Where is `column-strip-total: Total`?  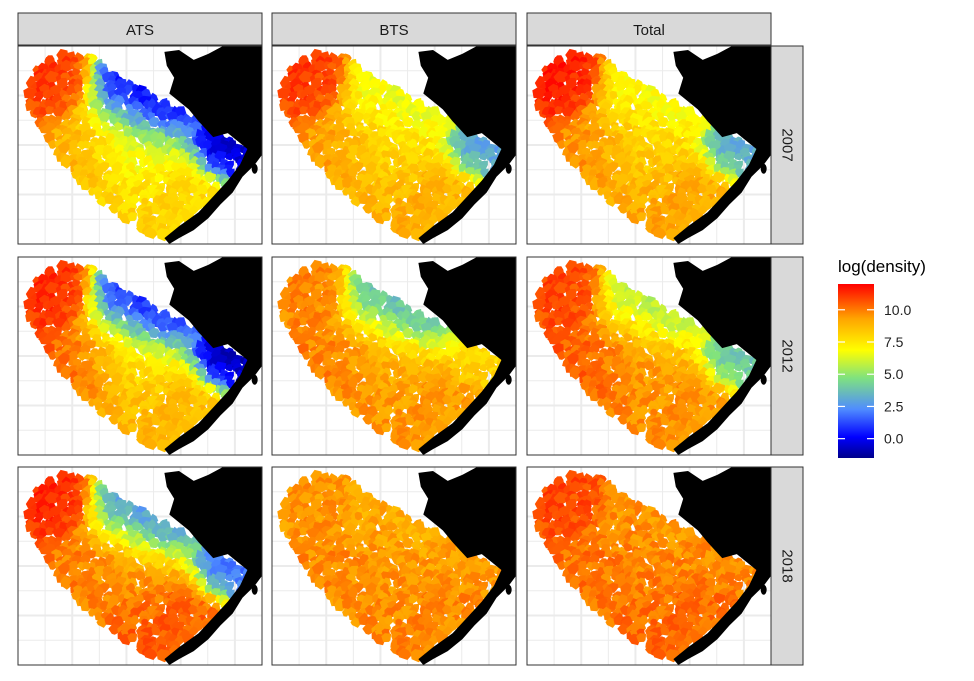
column-strip-total: Total is located at coordinates (649, 29).